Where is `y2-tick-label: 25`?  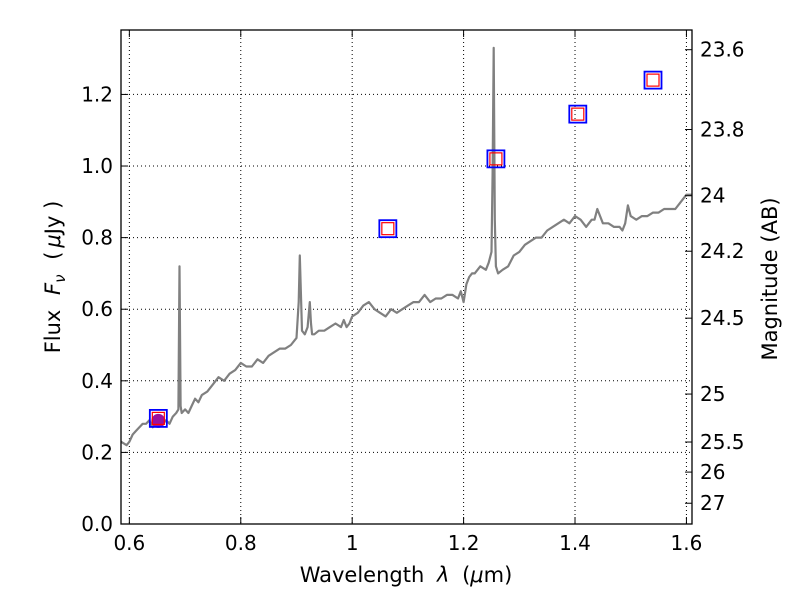 y2-tick-label: 25 is located at coordinates (712, 394).